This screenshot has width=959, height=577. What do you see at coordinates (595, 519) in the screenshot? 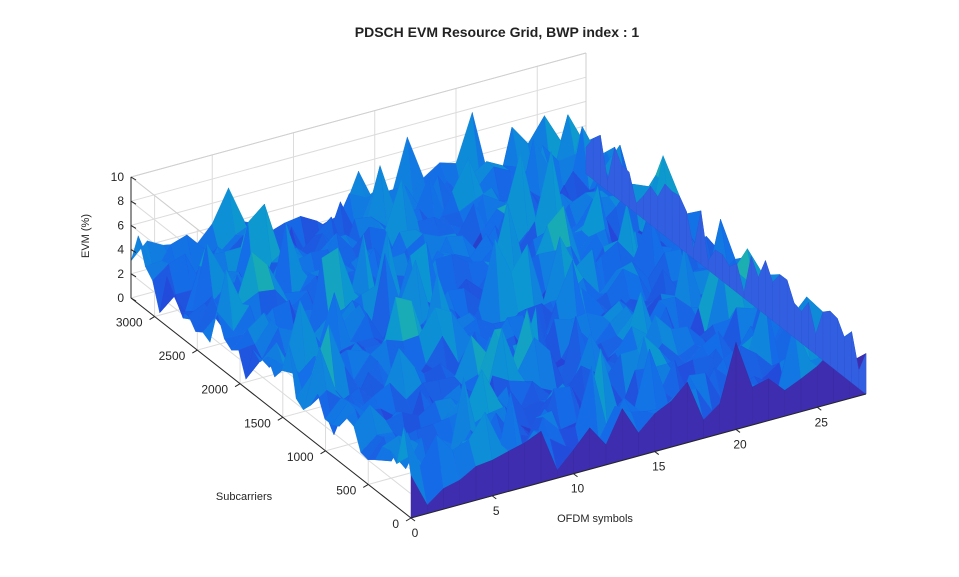
I see `x-axis-label: OFDM symbols` at bounding box center [595, 519].